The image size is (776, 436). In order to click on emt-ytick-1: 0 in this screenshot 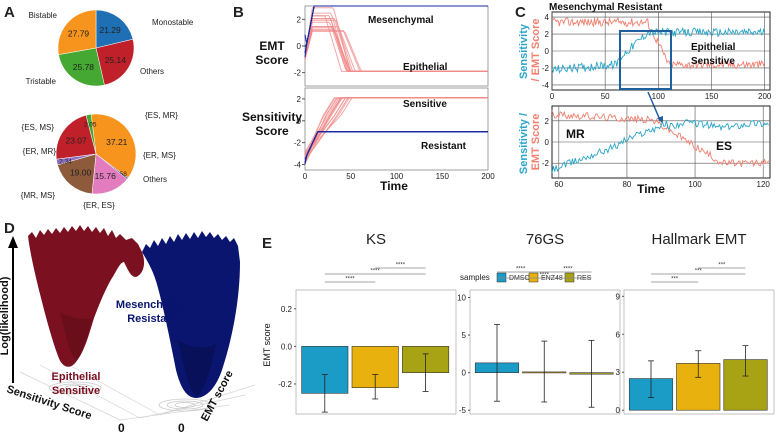, I will do `click(299, 46)`.